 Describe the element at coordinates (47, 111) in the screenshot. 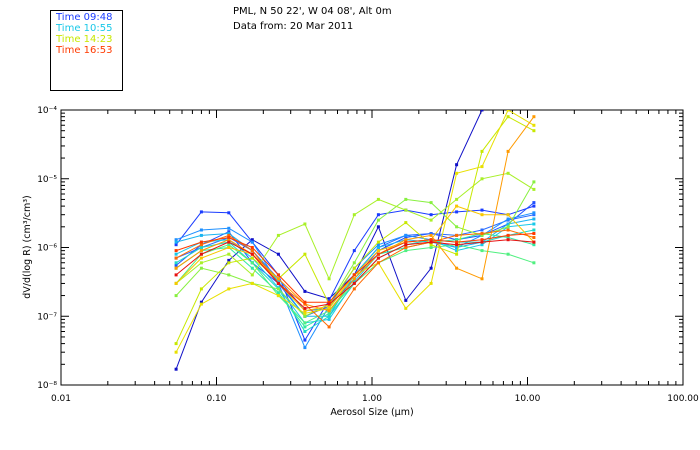

I see `y-tick-label: 10⁻⁴` at that location.